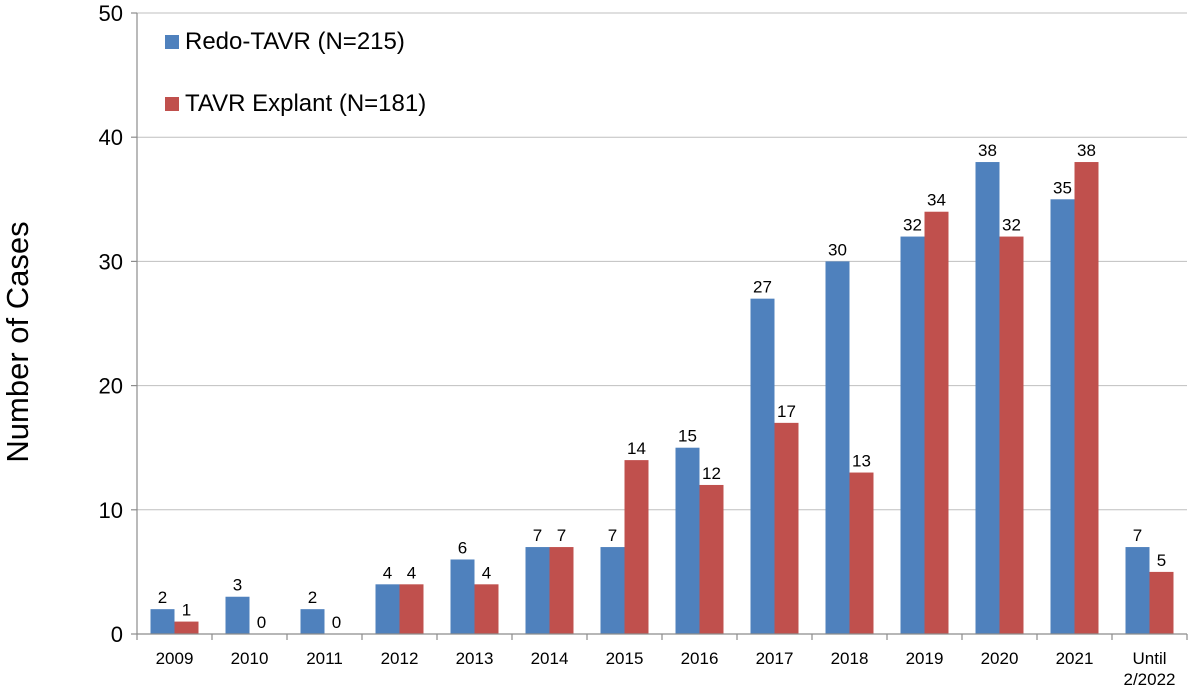 This screenshot has height=692, width=1200. I want to click on x-tick-label-line: 2013, so click(475, 658).